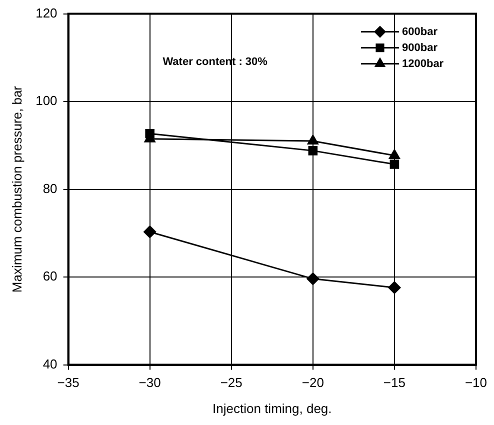  What do you see at coordinates (420, 32) in the screenshot?
I see `legend-label: 600bar` at bounding box center [420, 32].